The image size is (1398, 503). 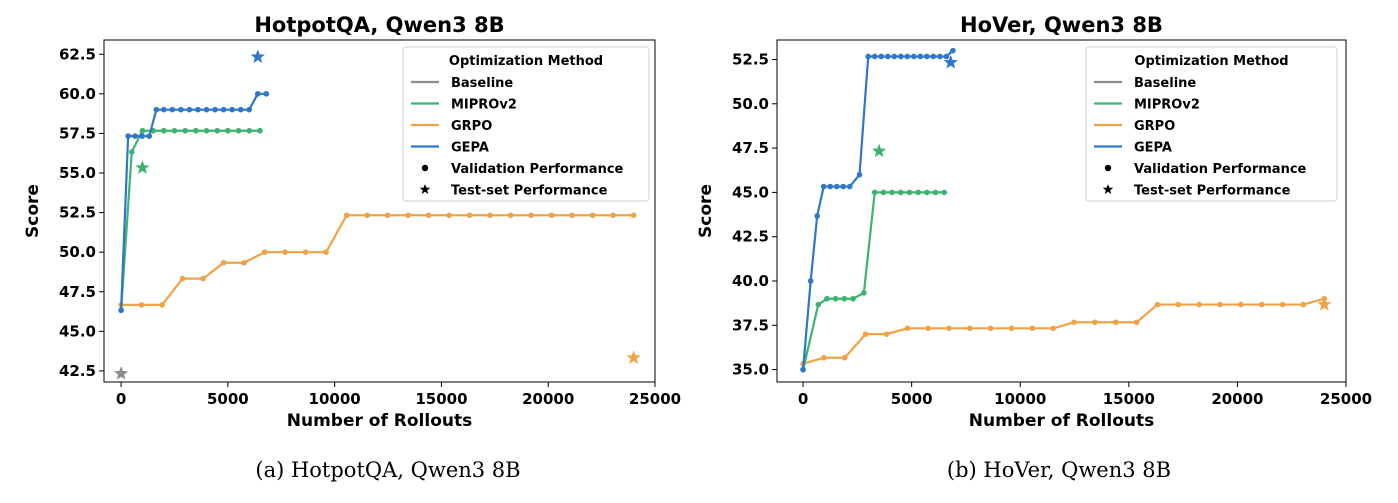 What do you see at coordinates (77, 54) in the screenshot?
I see `y-tick-label: 62.5` at bounding box center [77, 54].